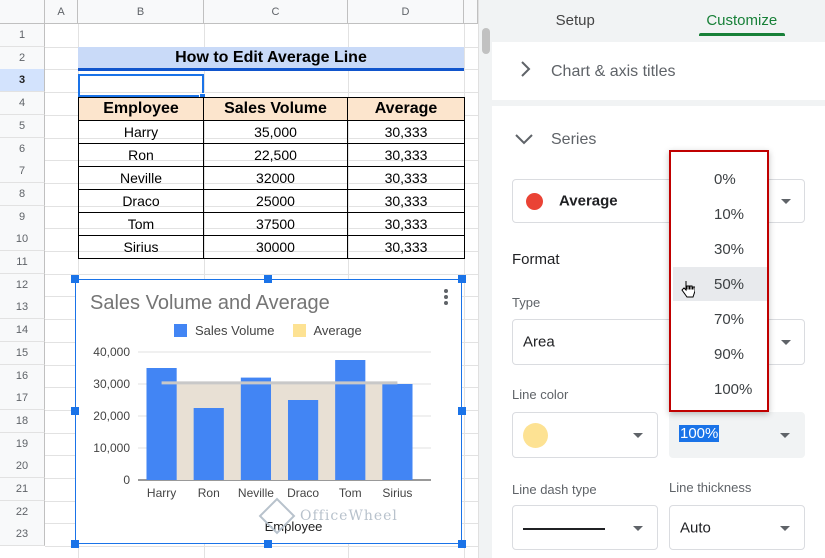 The image size is (825, 558). I want to click on opacity-option-30: 30%, so click(729, 249).